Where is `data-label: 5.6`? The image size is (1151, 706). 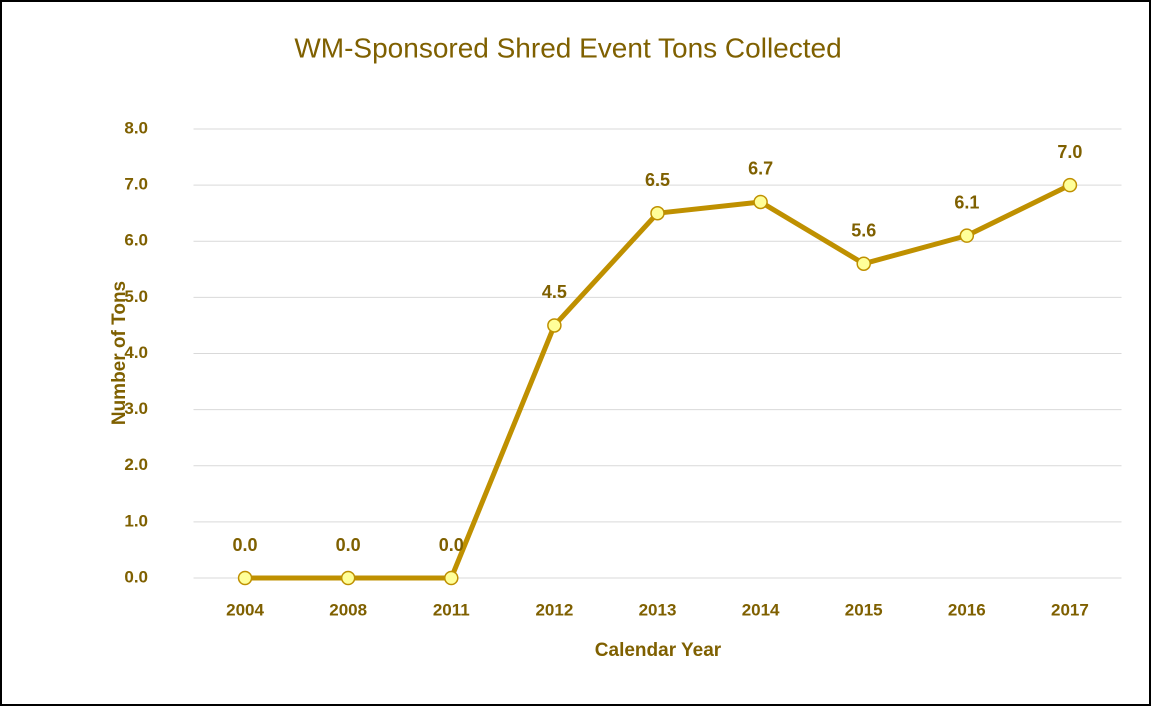
data-label: 5.6 is located at coordinates (863, 230).